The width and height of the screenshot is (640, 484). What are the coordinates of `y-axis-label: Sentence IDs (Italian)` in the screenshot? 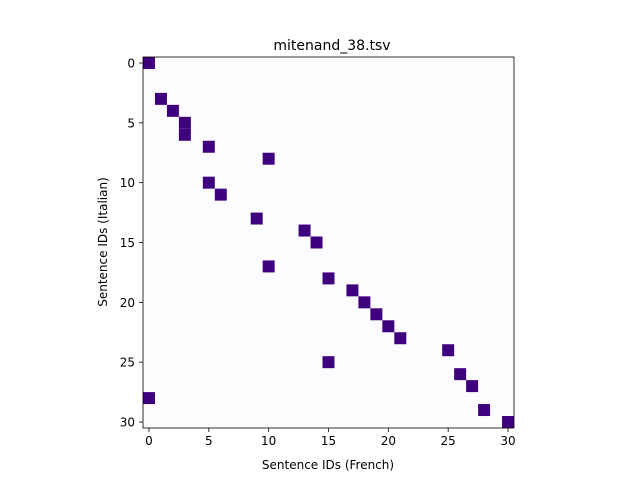 It's located at (103, 242).